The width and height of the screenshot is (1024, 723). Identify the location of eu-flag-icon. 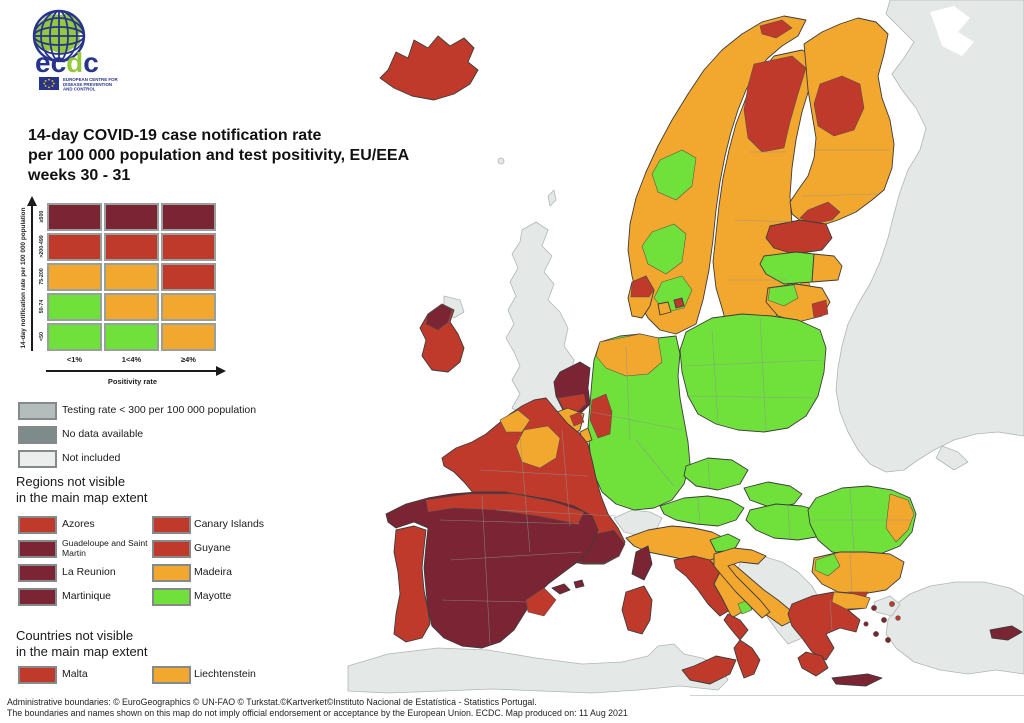
(49, 83).